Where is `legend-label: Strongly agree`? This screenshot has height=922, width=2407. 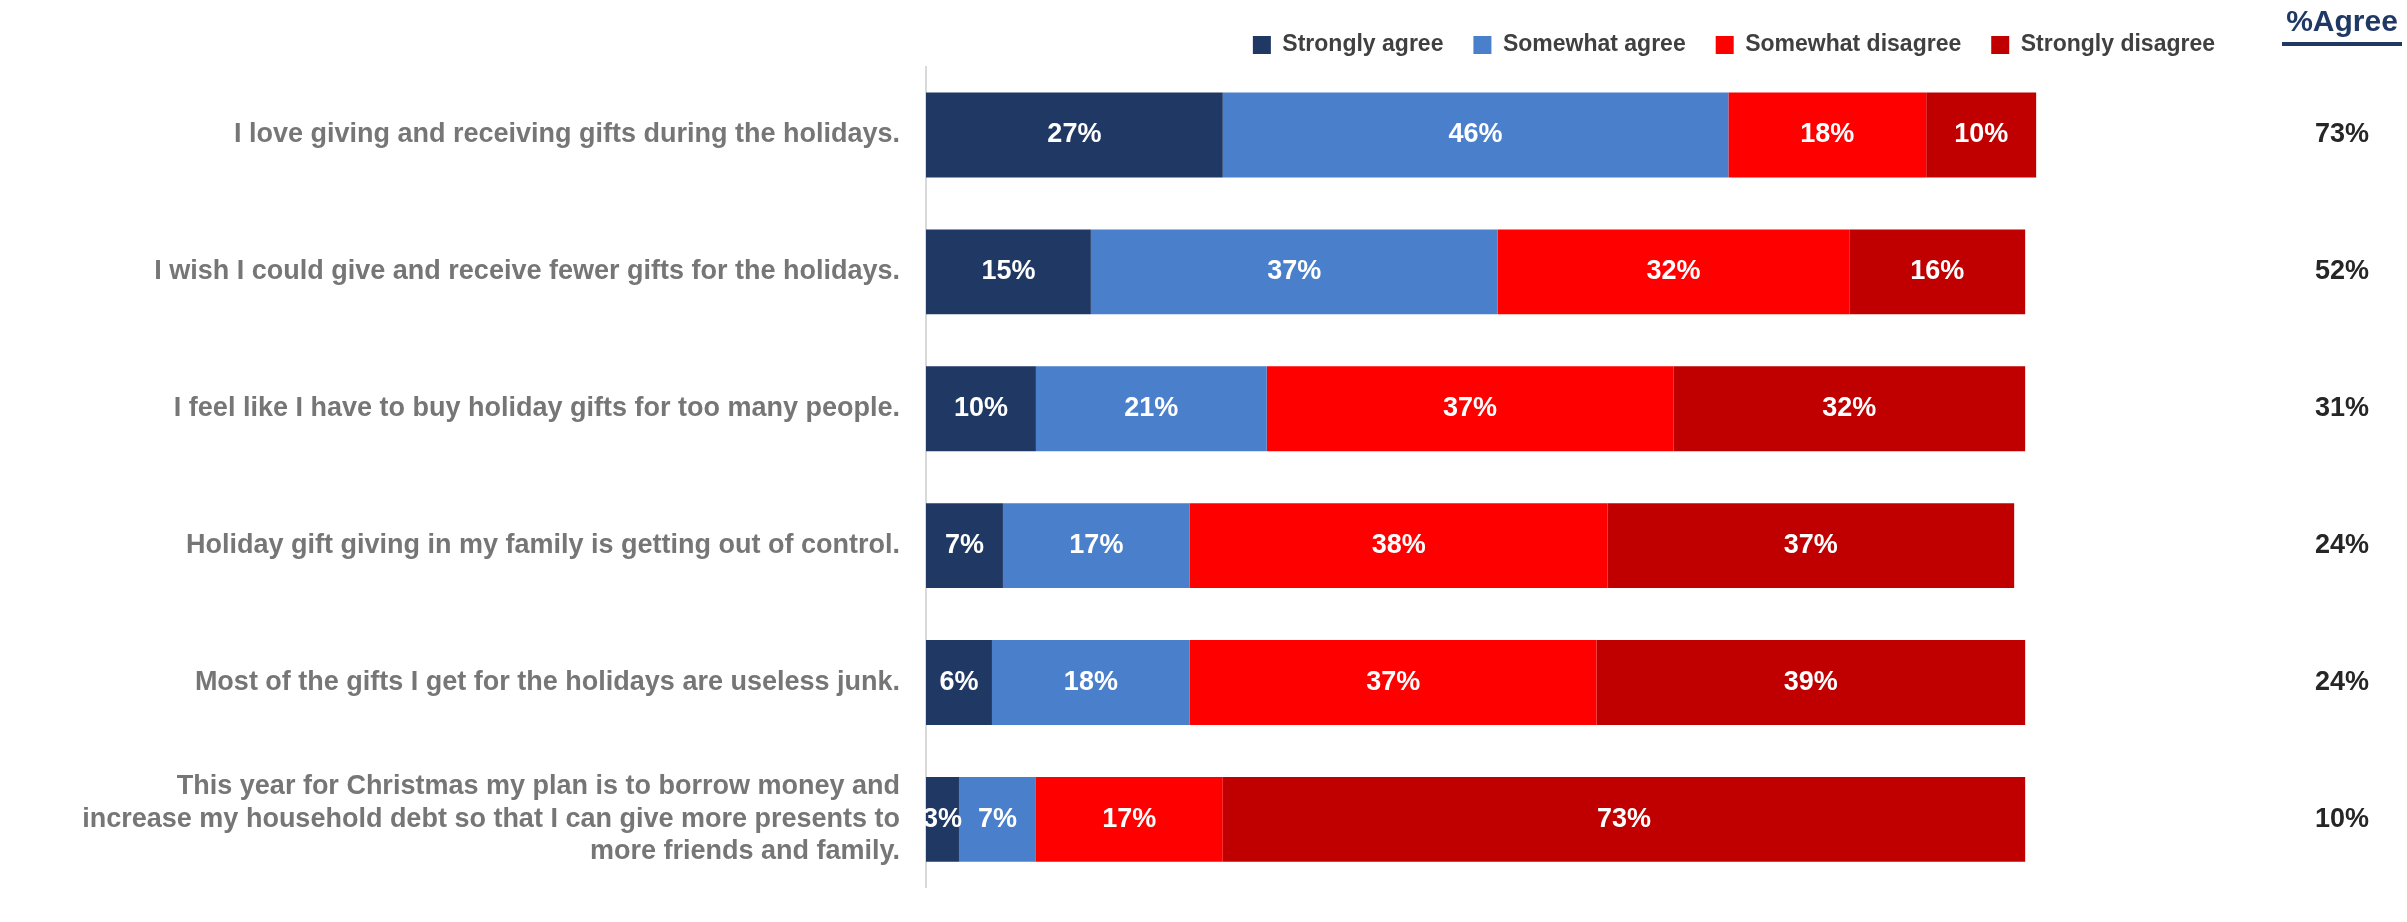
legend-label: Strongly agree is located at coordinates (1363, 43).